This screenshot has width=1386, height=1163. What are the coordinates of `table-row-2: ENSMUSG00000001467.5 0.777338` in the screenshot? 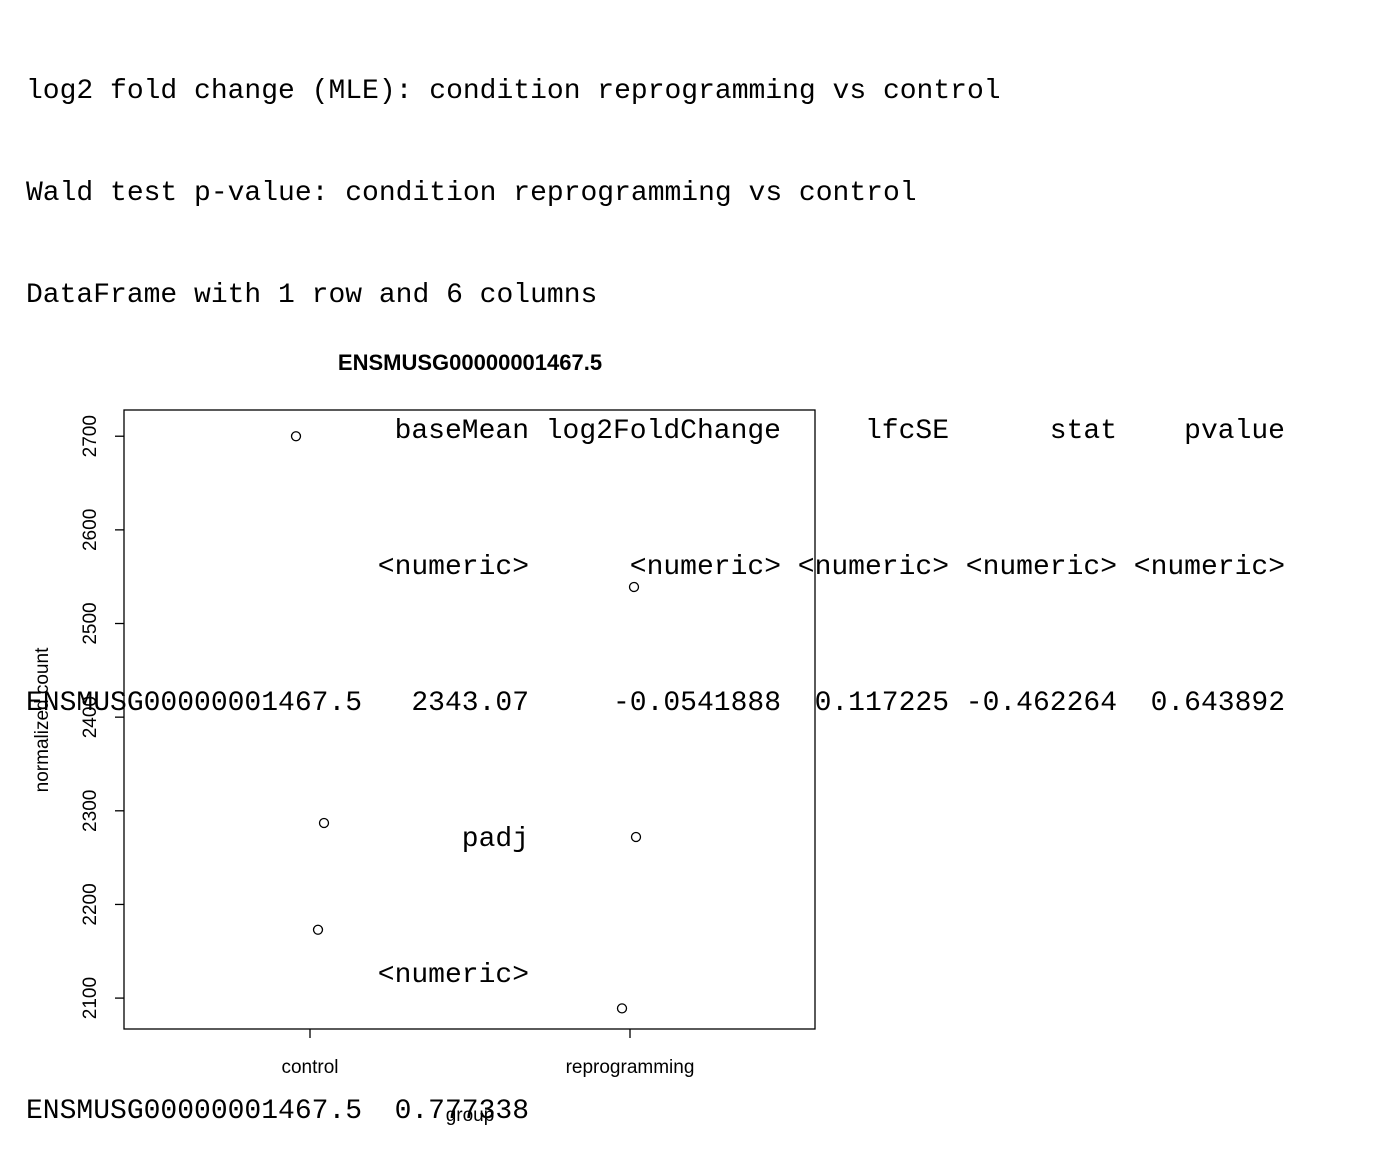 It's located at (655, 1112).